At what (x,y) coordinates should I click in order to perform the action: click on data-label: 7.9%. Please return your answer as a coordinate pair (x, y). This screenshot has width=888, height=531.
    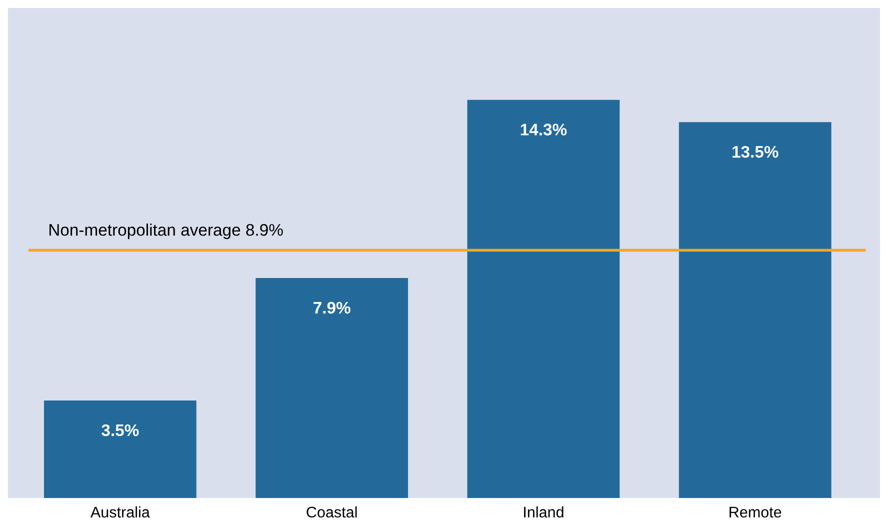
    Looking at the image, I should click on (332, 308).